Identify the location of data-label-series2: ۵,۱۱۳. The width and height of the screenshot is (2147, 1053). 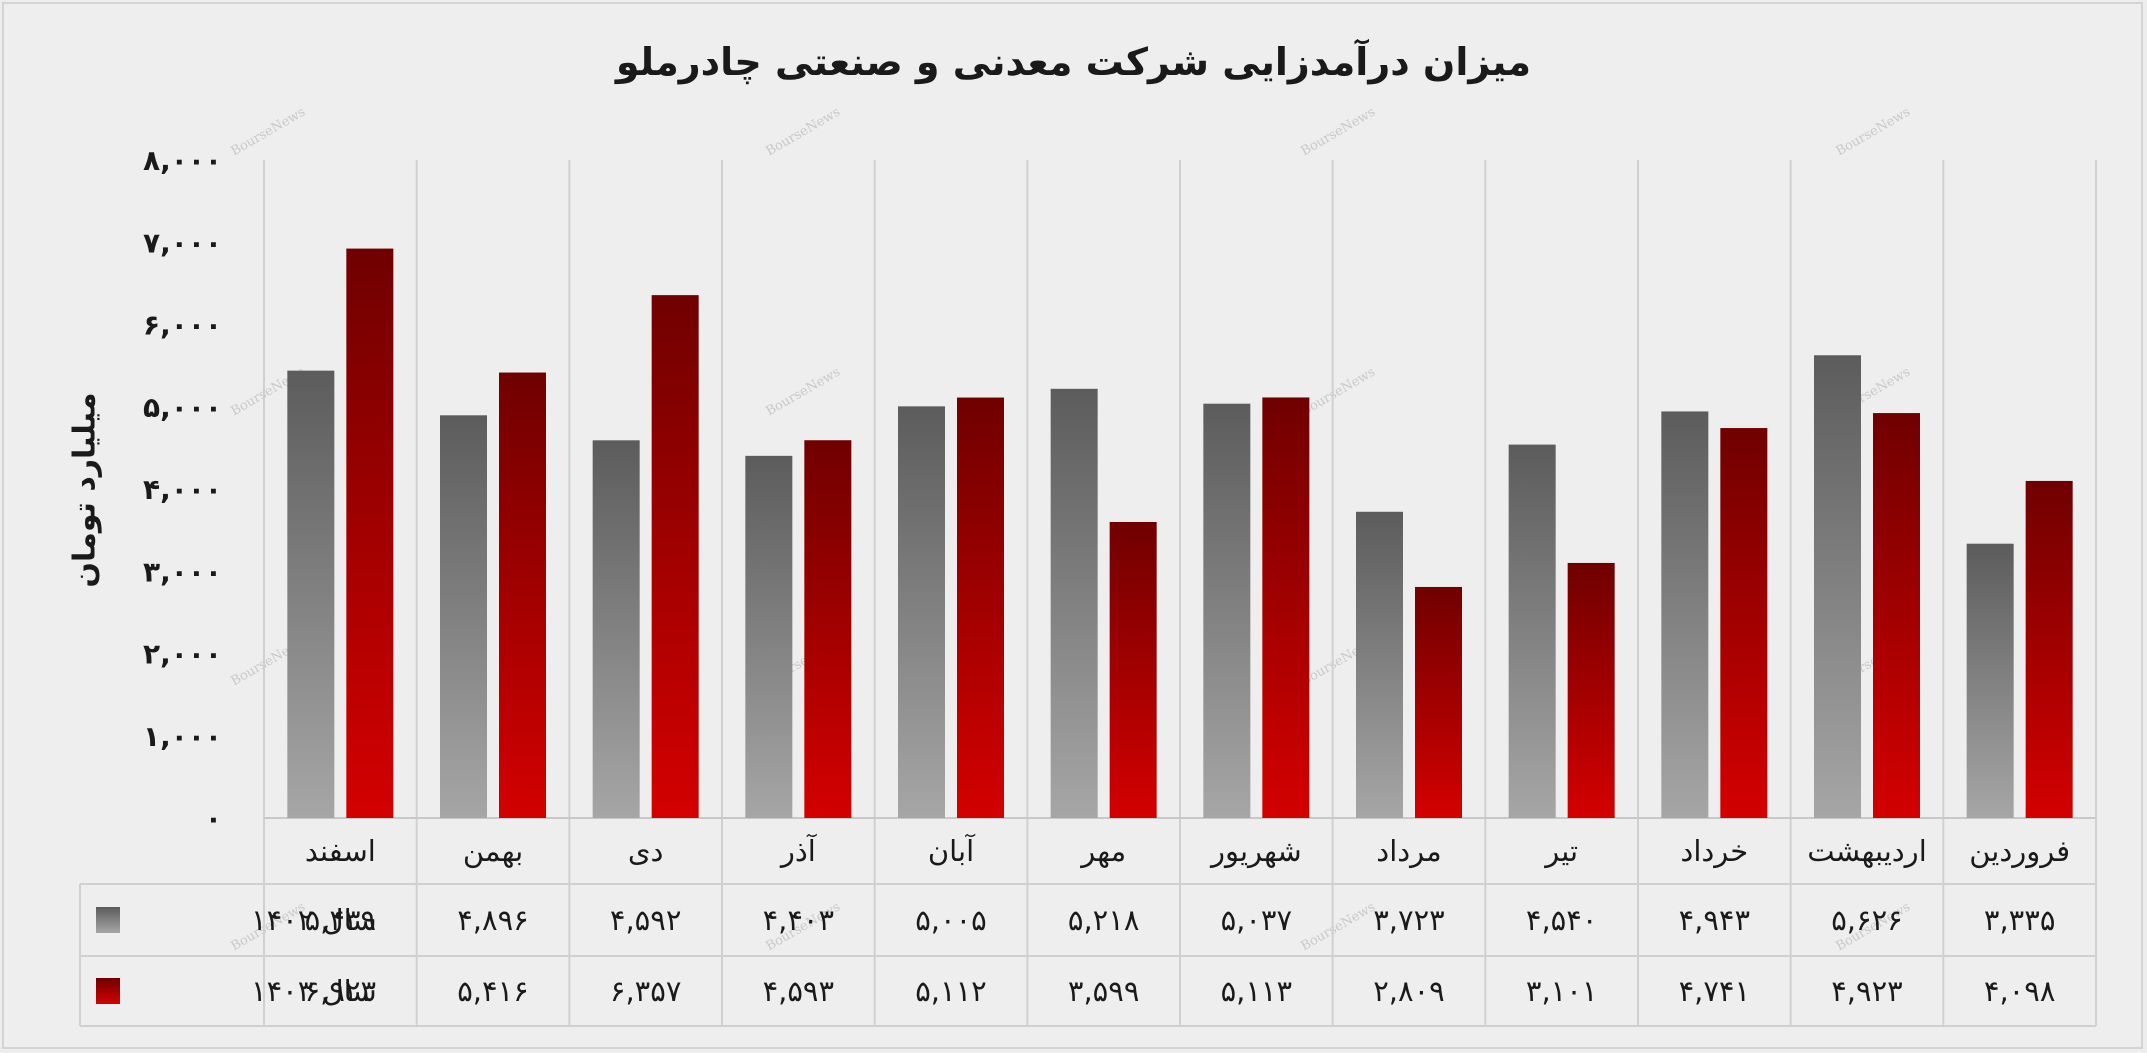
(1257, 991).